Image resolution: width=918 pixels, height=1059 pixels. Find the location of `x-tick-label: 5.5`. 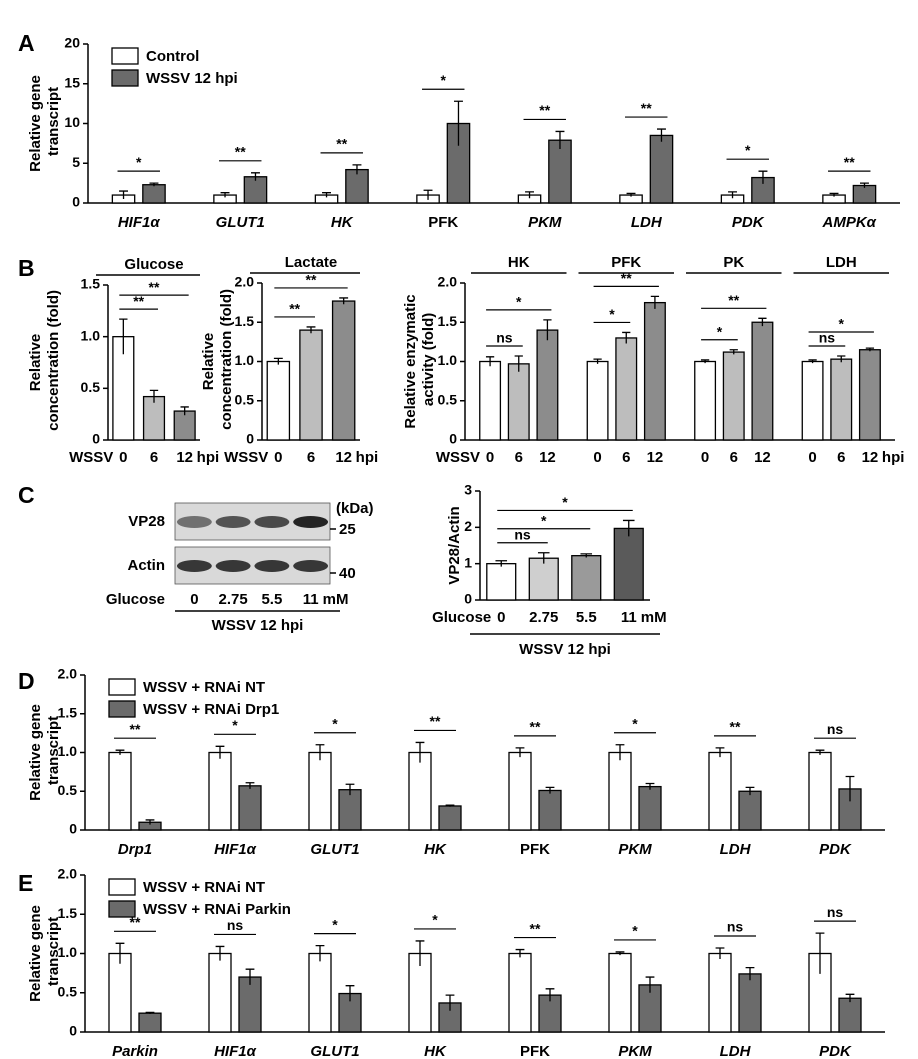

x-tick-label: 5.5 is located at coordinates (586, 617).